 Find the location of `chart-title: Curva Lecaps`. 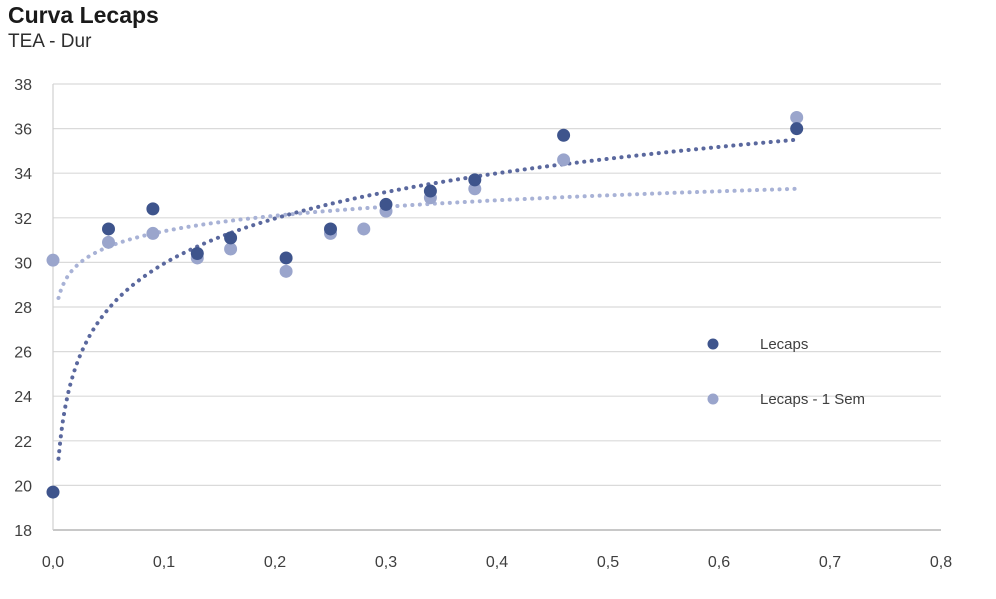

chart-title: Curva Lecaps is located at coordinates (83, 15).